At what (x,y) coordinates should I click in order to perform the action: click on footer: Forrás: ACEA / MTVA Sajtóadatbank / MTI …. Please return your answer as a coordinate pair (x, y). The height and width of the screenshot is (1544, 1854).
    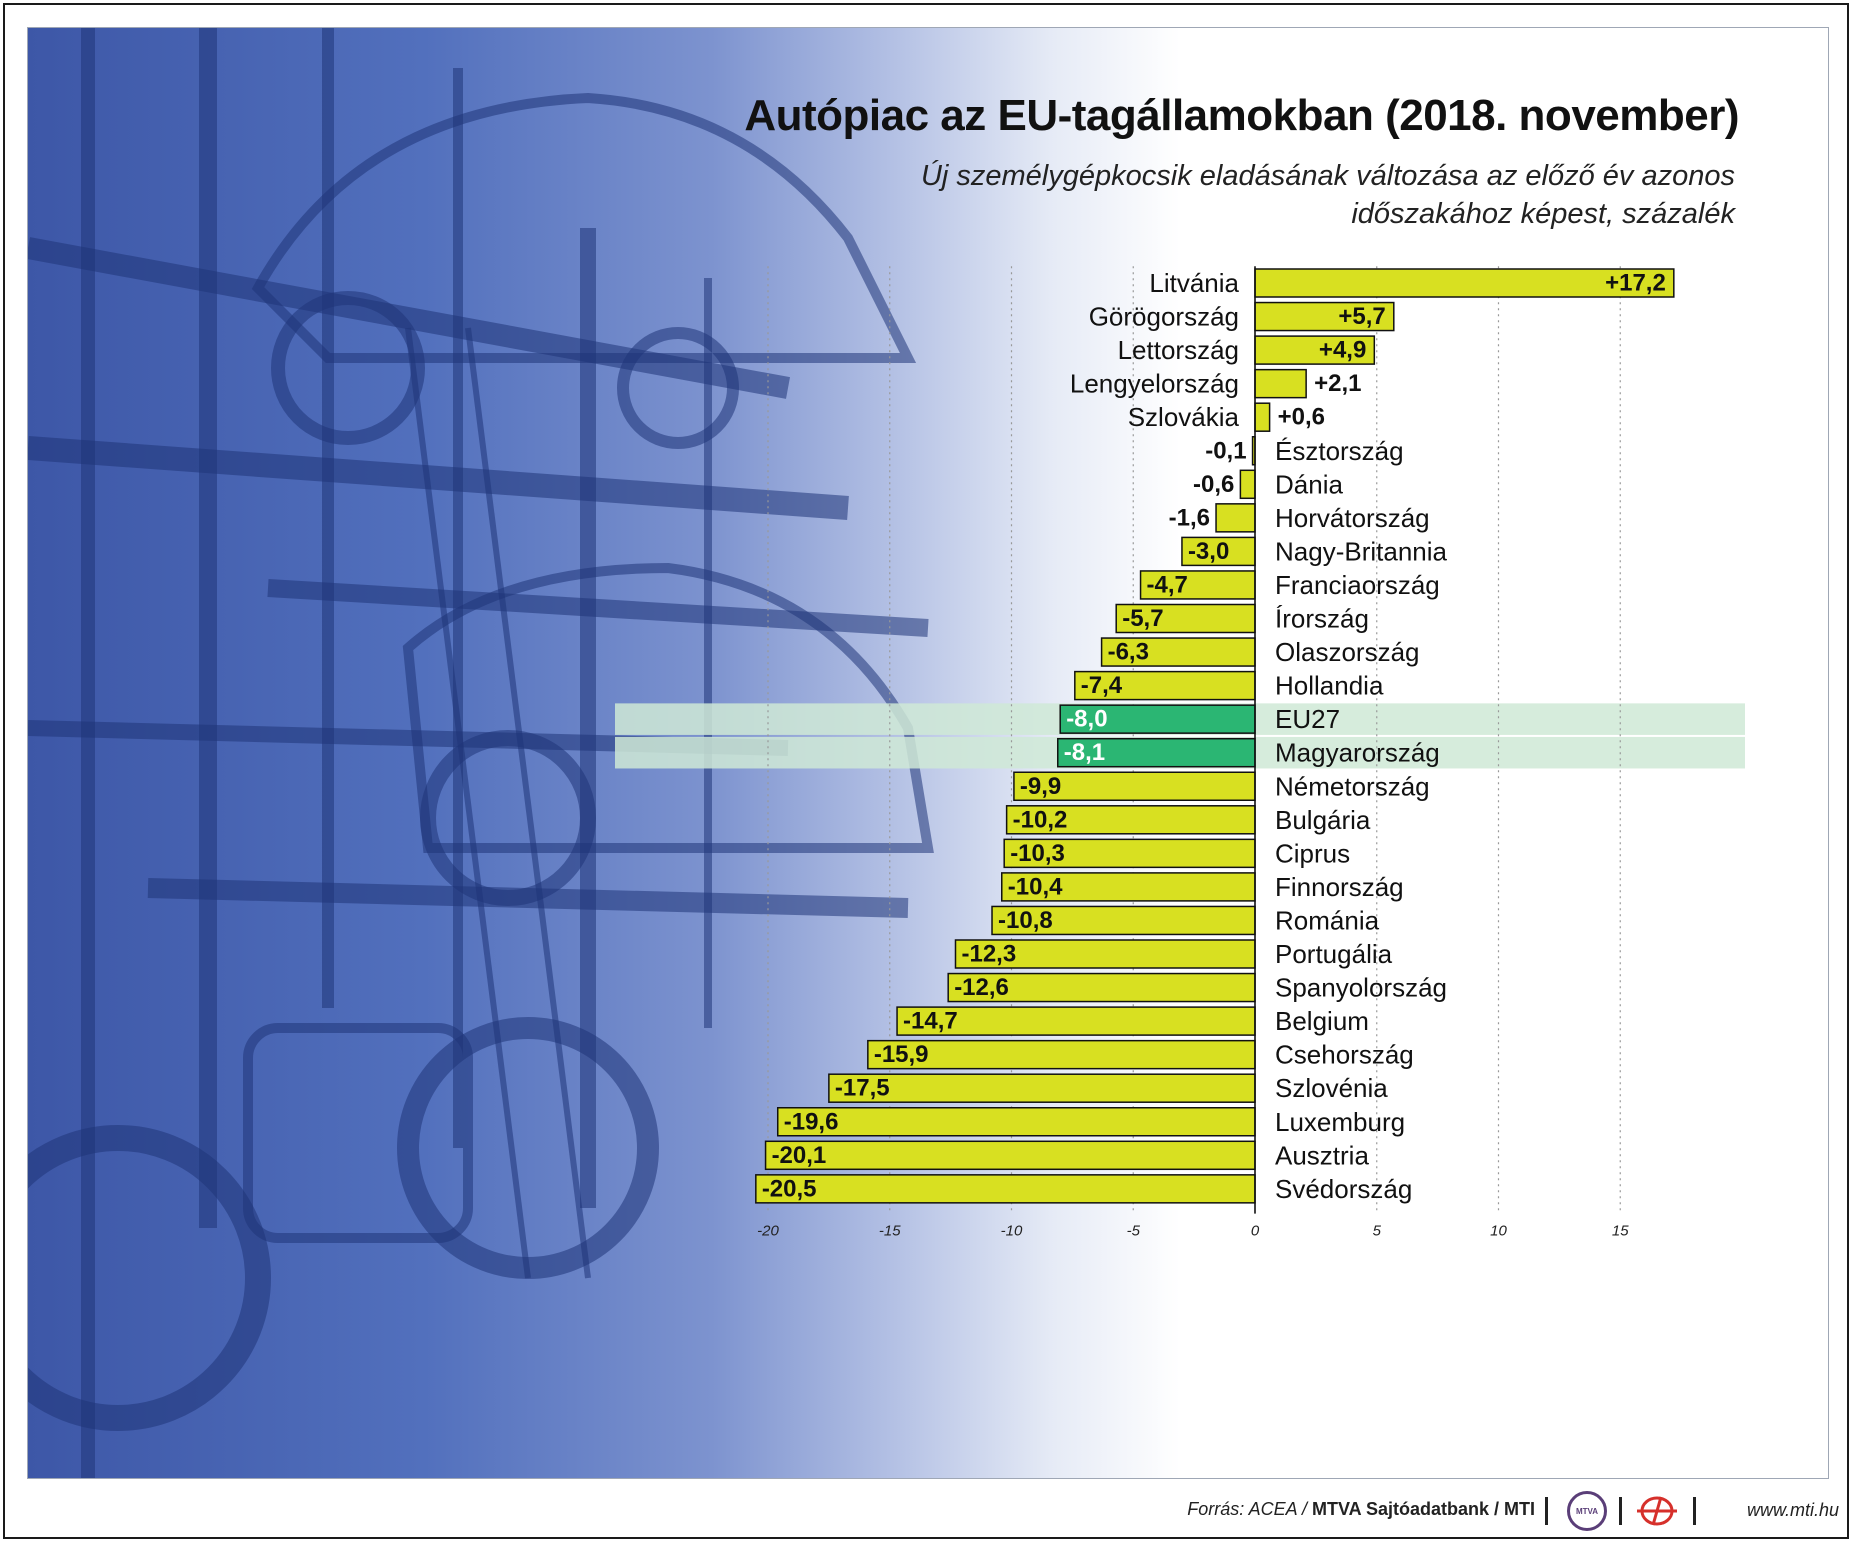
    Looking at the image, I should click on (1475, 1511).